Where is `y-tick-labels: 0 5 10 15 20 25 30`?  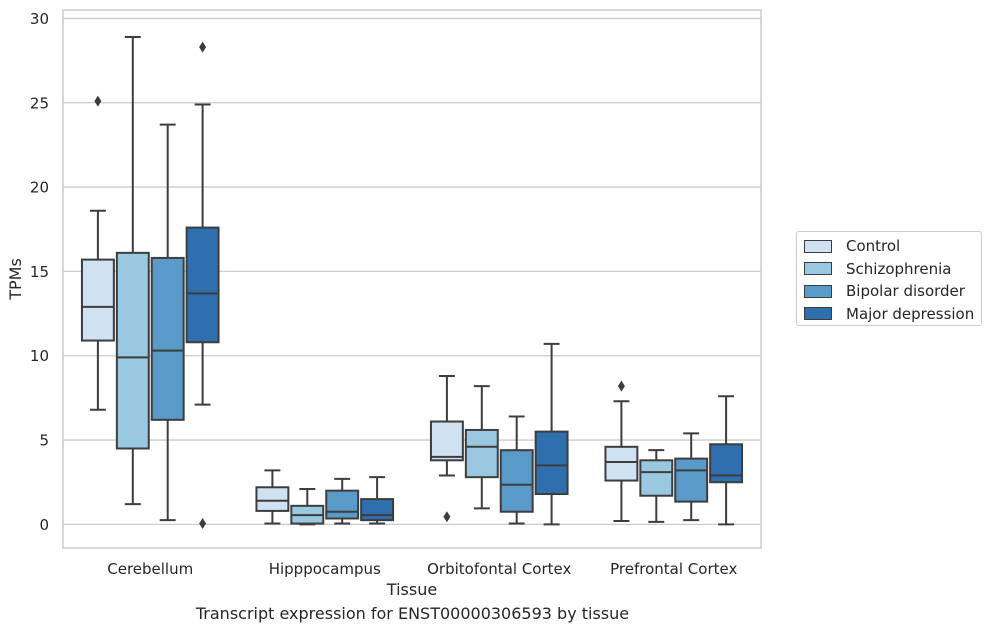 y-tick-labels: 0 5 10 15 20 25 30 is located at coordinates (39, 272).